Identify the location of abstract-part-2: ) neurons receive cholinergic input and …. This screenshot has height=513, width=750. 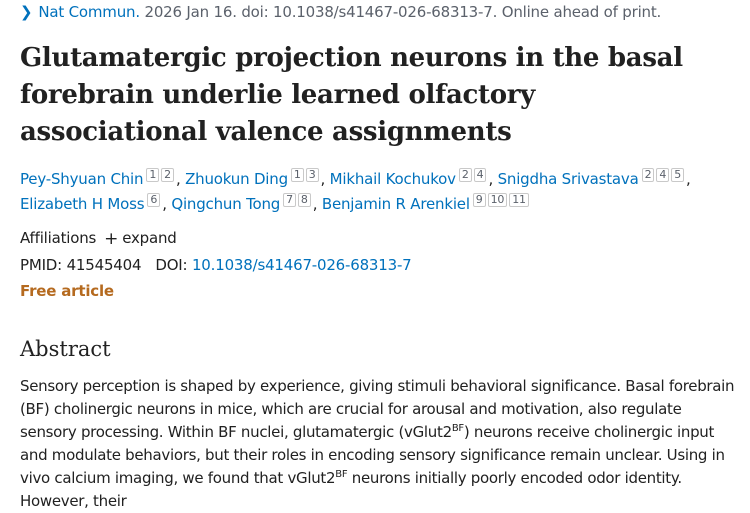
(372, 455).